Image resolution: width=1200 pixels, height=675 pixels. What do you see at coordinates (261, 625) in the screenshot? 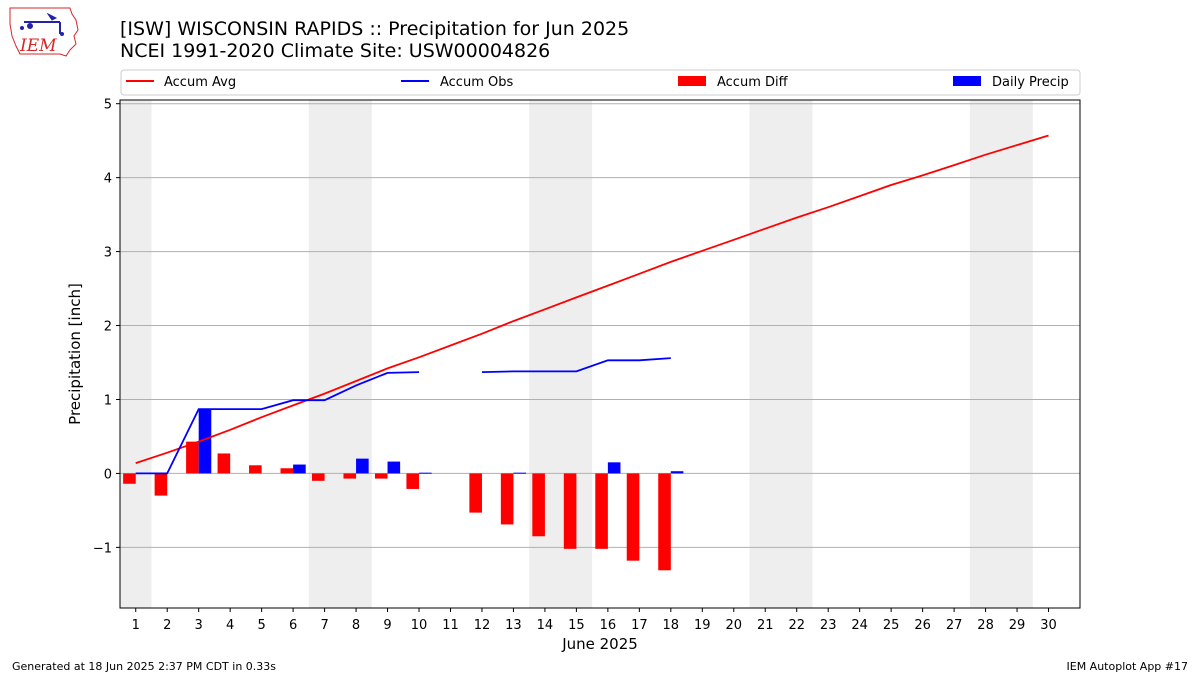
I see `x-tick-label-5: 5` at bounding box center [261, 625].